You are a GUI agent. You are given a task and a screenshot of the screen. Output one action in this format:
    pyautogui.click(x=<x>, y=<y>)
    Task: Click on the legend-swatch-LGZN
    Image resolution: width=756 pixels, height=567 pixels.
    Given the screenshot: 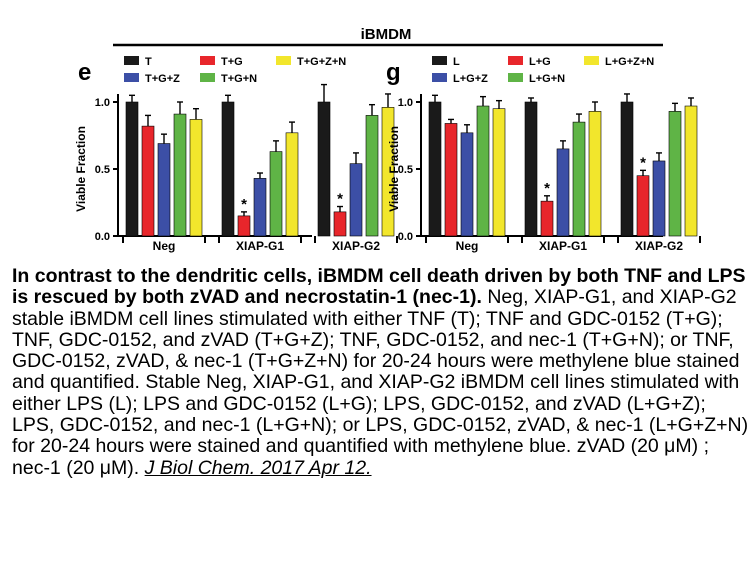 What is the action you would take?
    pyautogui.click(x=591, y=60)
    